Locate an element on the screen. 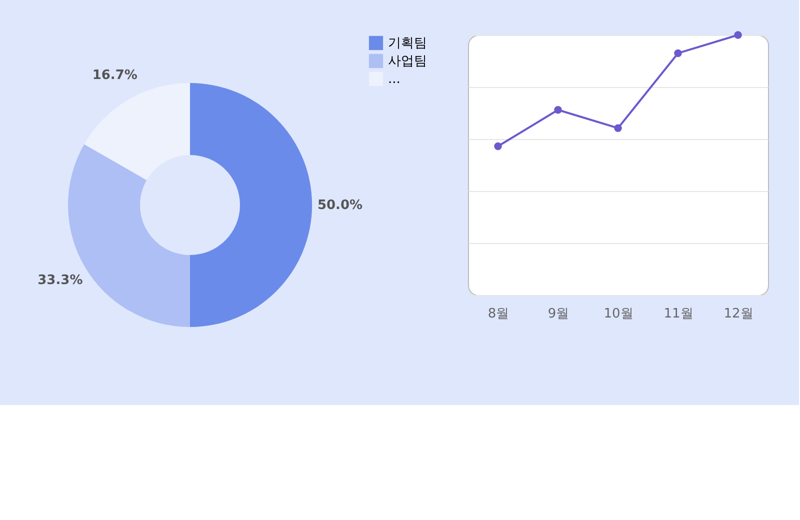 The image size is (800, 520). data-label: 50.0% is located at coordinates (340, 205).